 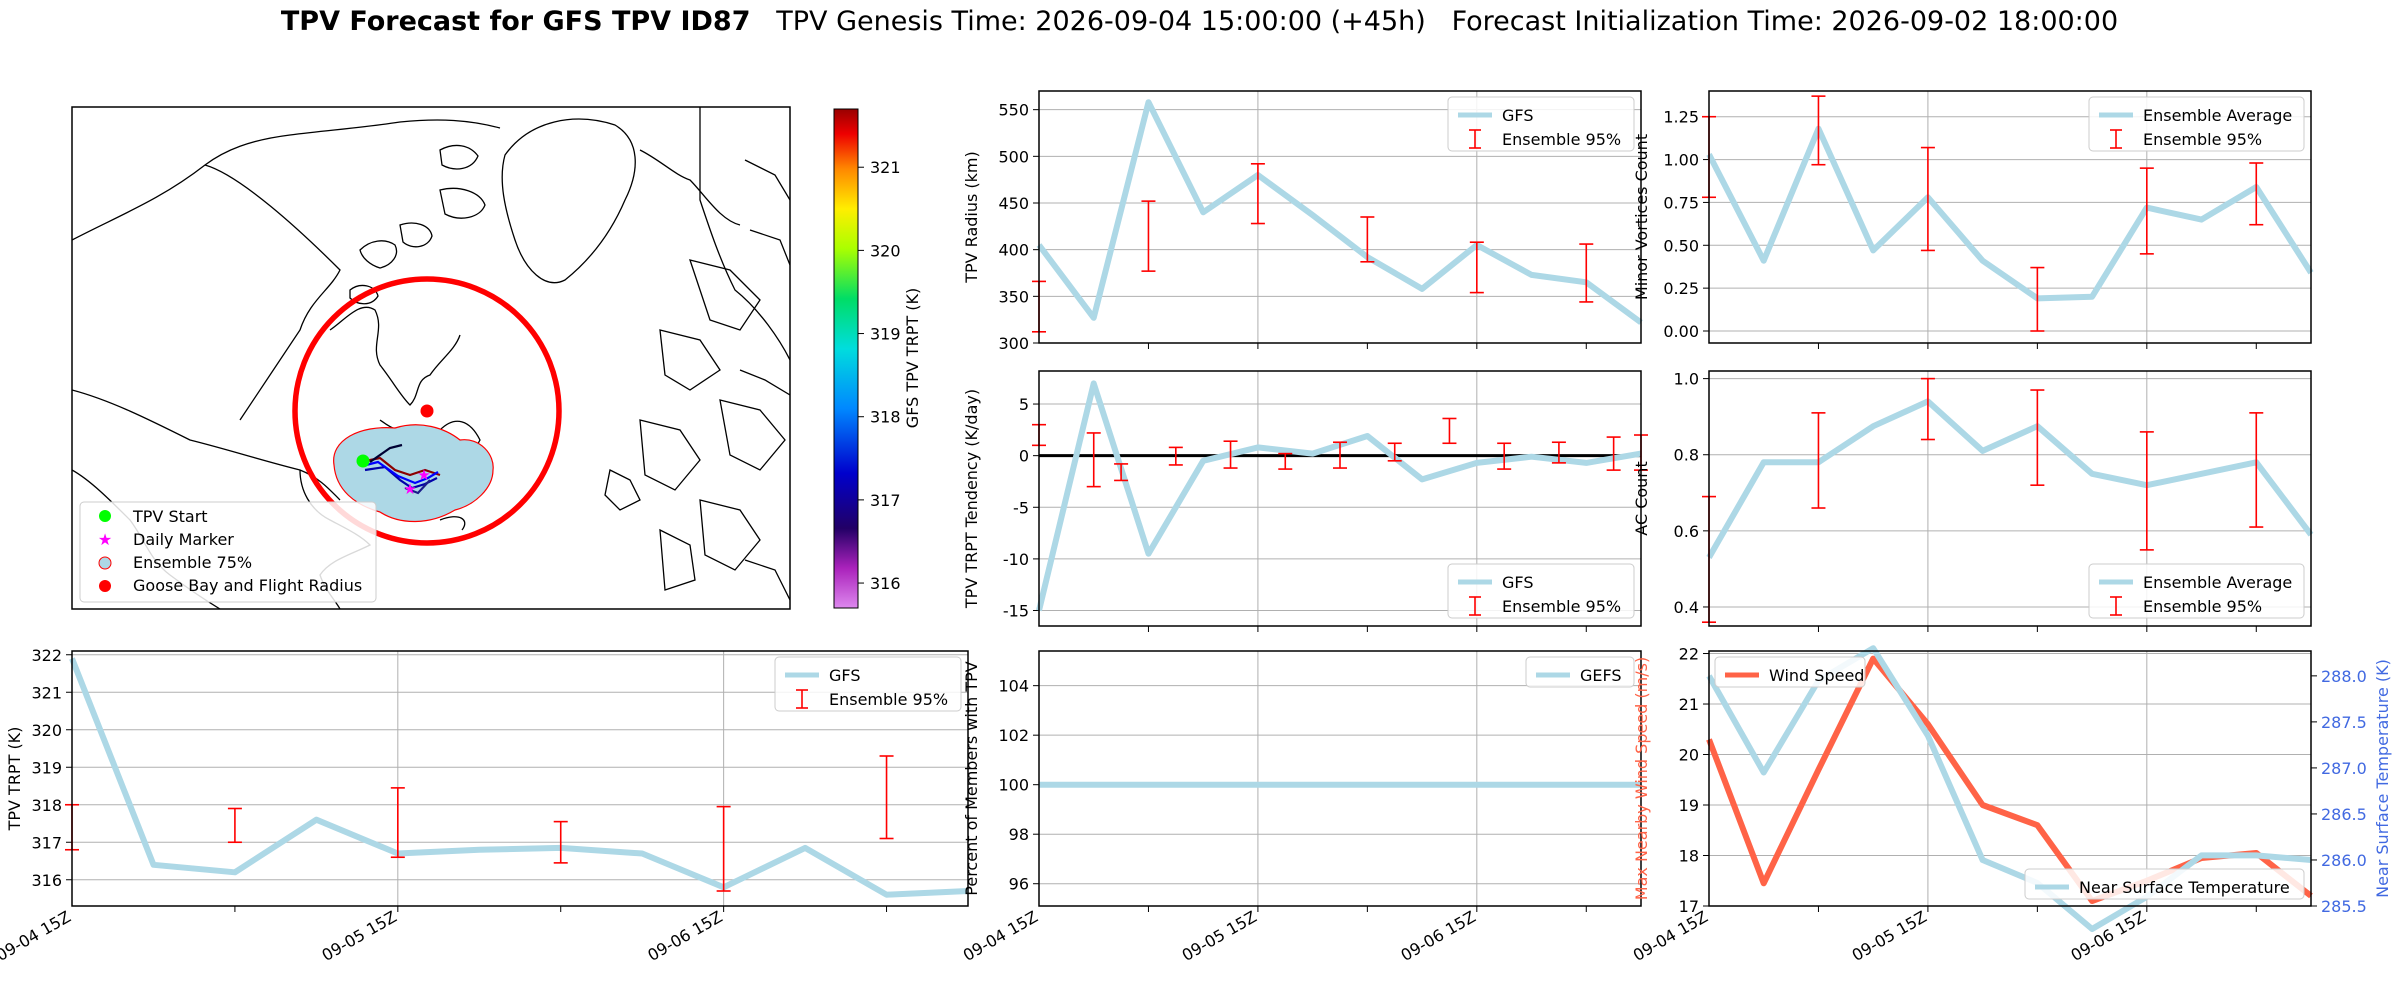 What do you see at coordinates (1019, 884) in the screenshot?
I see `y-tick-label: 96` at bounding box center [1019, 884].